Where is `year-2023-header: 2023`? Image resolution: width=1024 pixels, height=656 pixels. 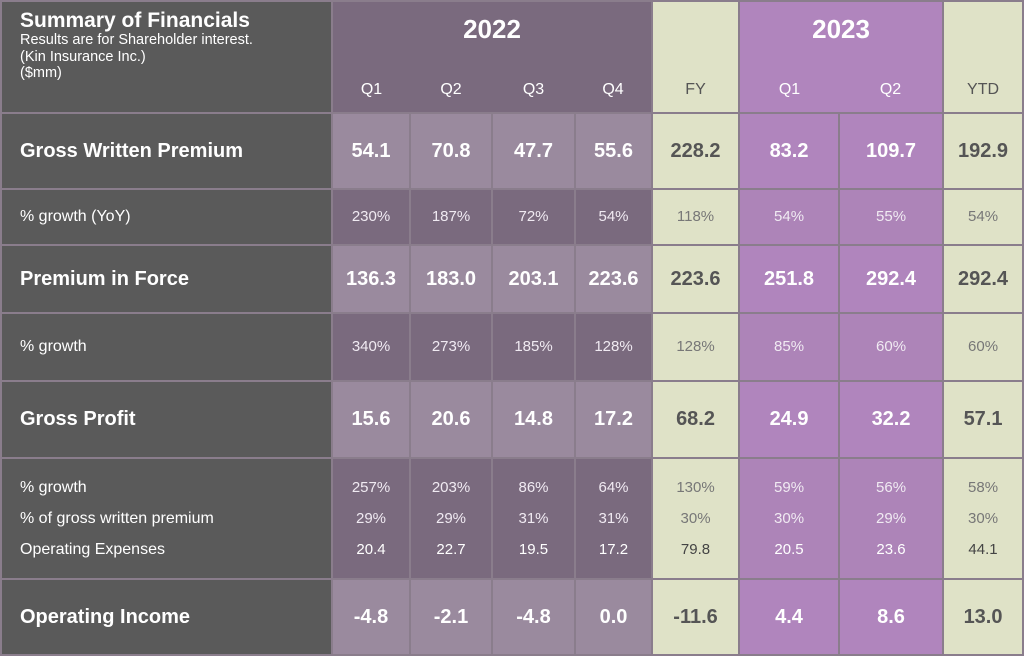
year-2023-header: 2023 is located at coordinates (841, 34).